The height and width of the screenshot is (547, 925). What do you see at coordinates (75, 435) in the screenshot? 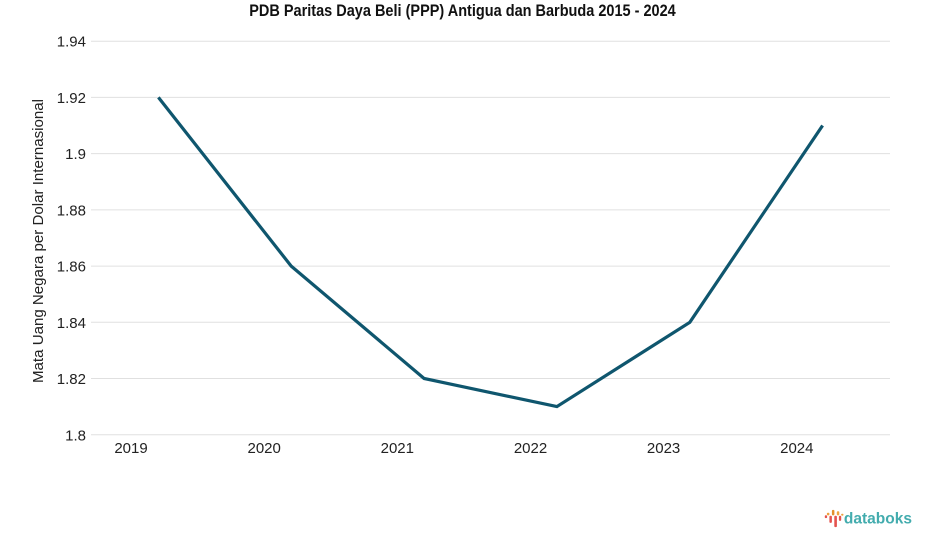
I see `svg-text: 1.8` at bounding box center [75, 435].